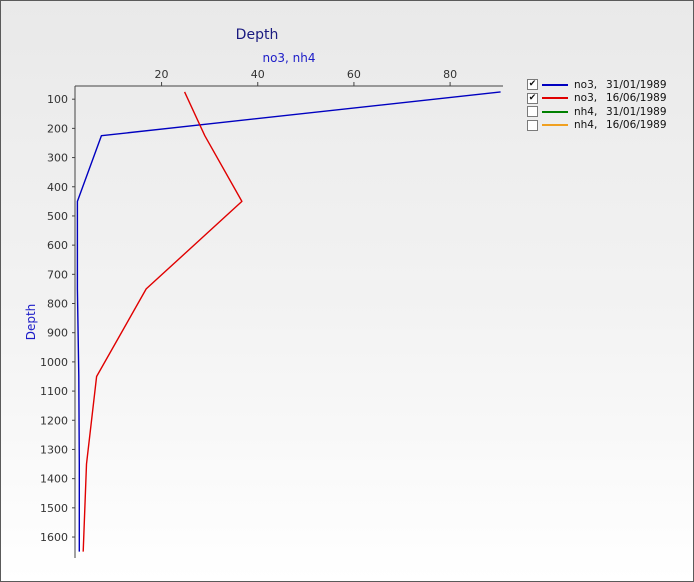 The width and height of the screenshot is (694, 582). I want to click on y-tick-label: 1100, so click(54, 391).